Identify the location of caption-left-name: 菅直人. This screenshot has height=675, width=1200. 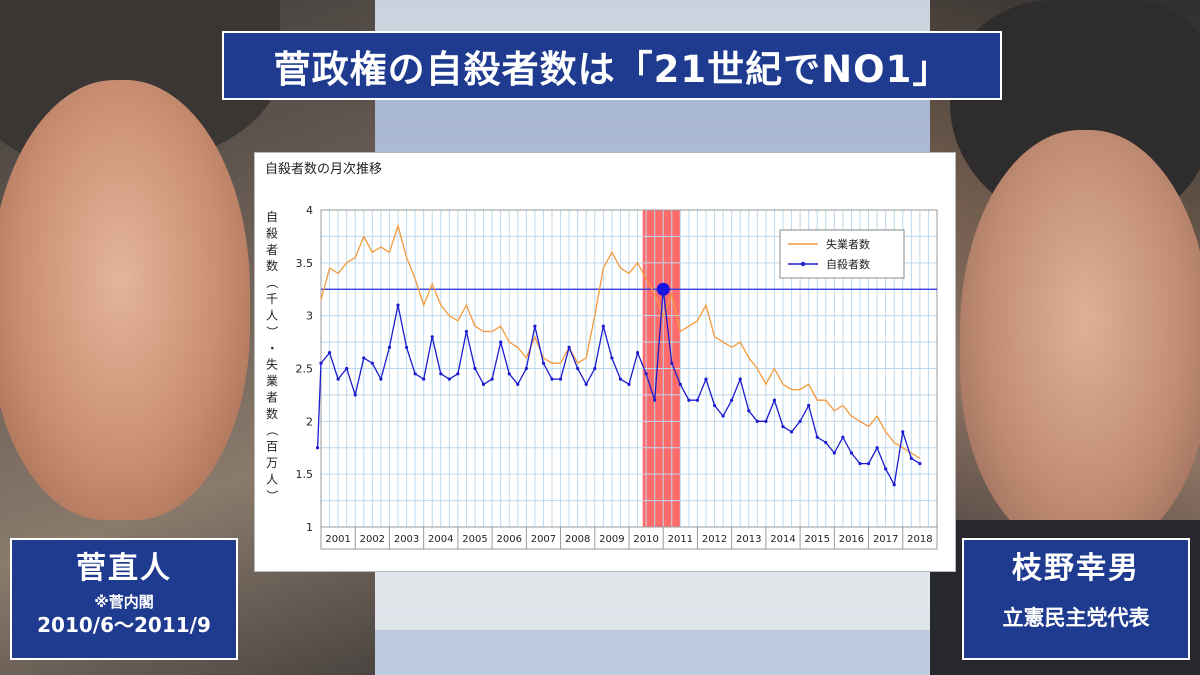
(124, 568).